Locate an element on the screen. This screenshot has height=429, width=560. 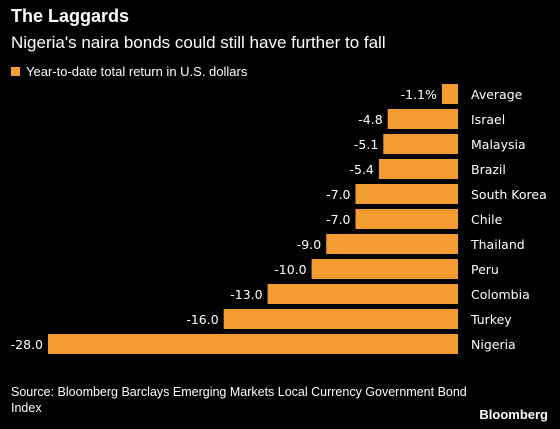
bar-south-korea is located at coordinates (406, 194).